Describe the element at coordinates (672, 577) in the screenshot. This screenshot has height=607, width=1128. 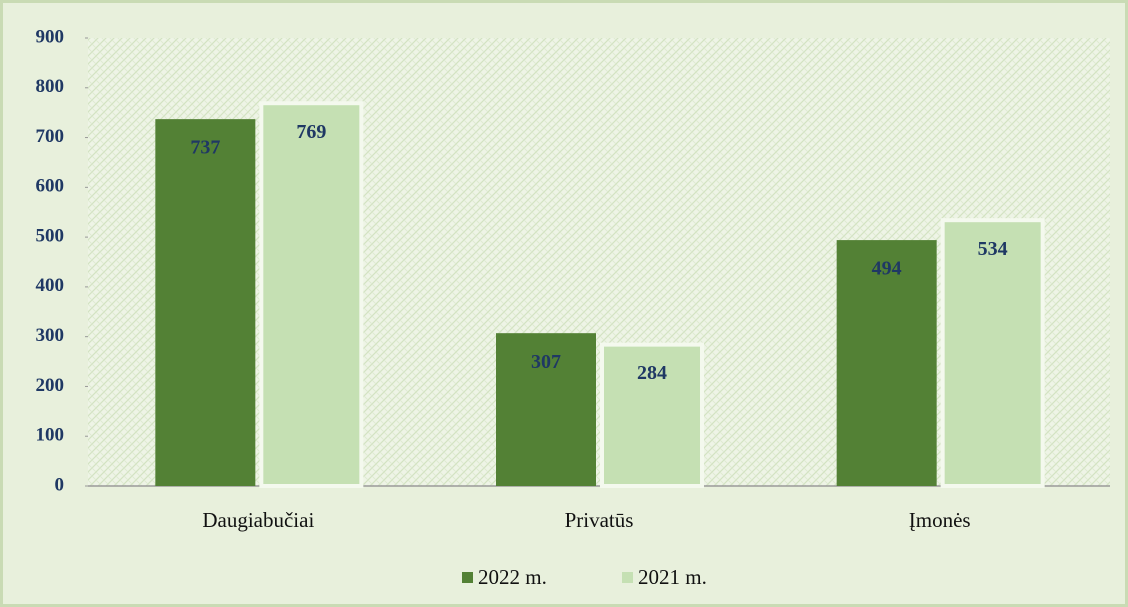
I see `legend-label: 2021 m.` at that location.